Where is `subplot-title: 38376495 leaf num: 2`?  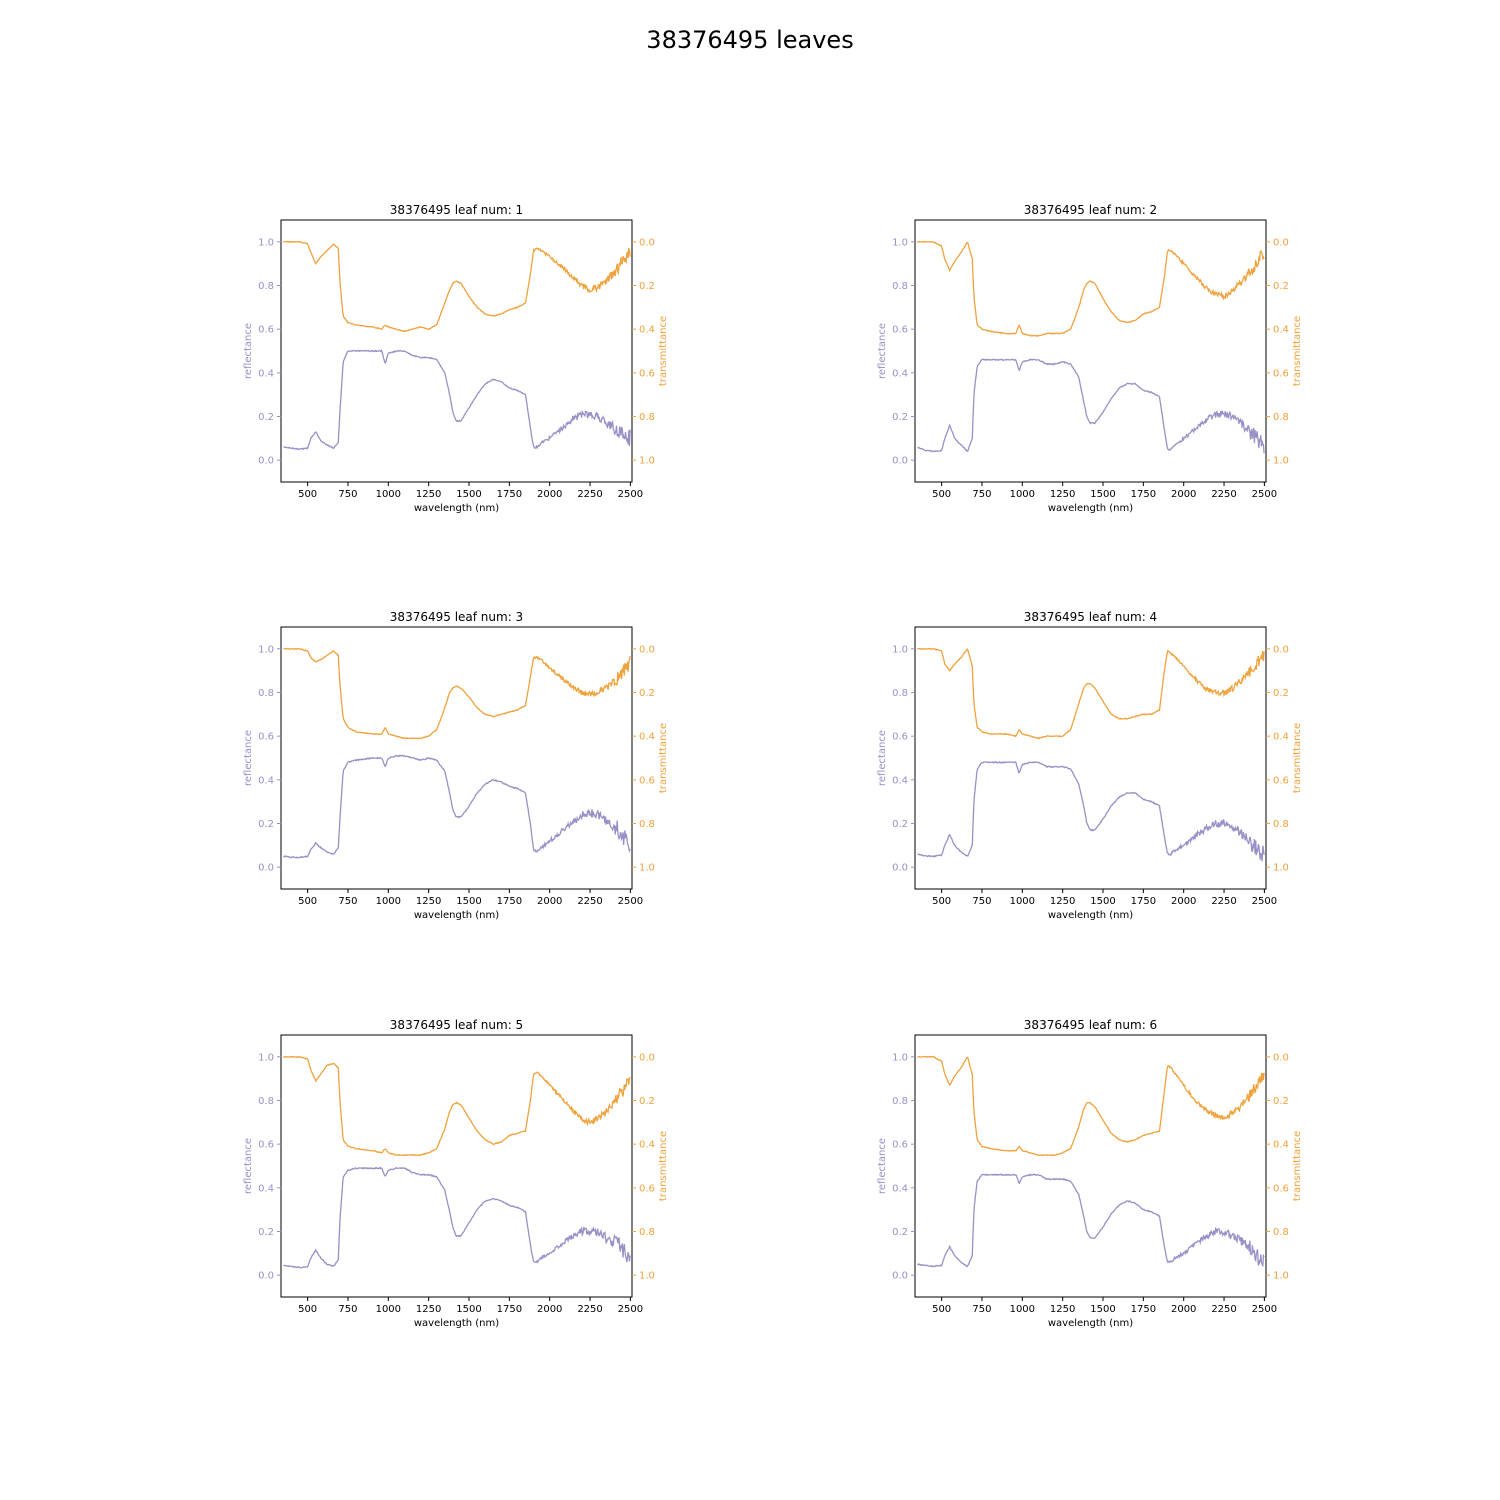 subplot-title: 38376495 leaf num: 2 is located at coordinates (1090, 210).